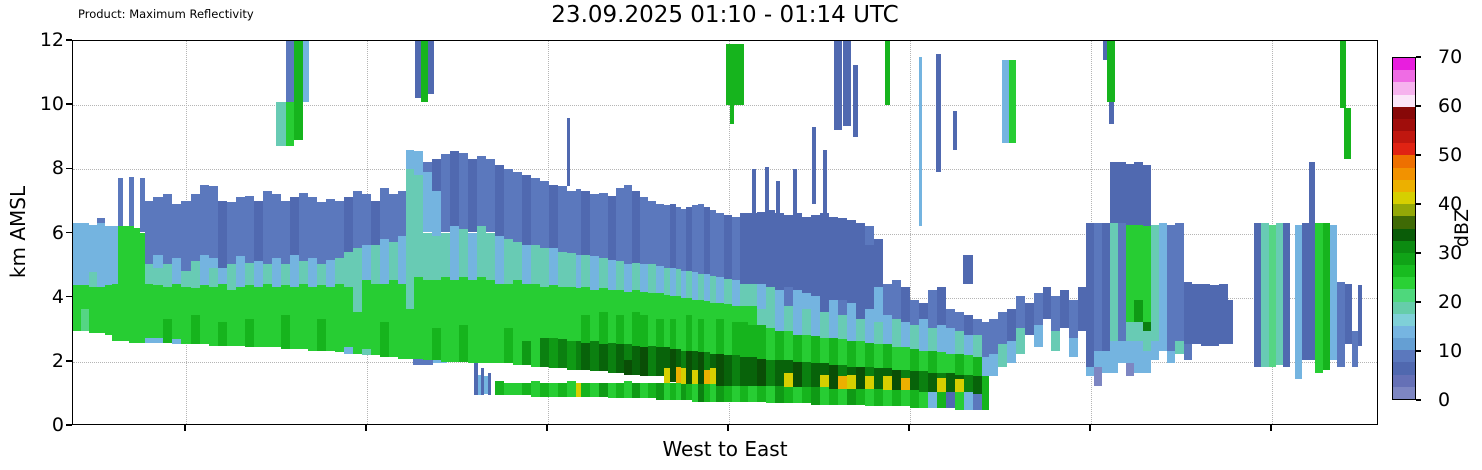 This screenshot has height=470, width=1482. Describe the element at coordinates (725, 106) in the screenshot. I see `horizontal-gridline` at that location.